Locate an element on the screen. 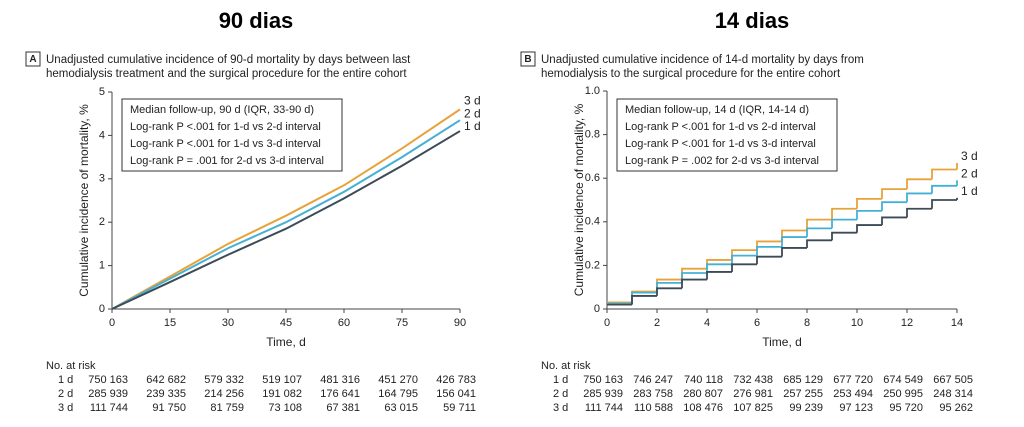 This screenshot has width=1024, height=427. annotation: Median follow-up, 14 d (IQR, 14-14 d) is located at coordinates (717, 110).